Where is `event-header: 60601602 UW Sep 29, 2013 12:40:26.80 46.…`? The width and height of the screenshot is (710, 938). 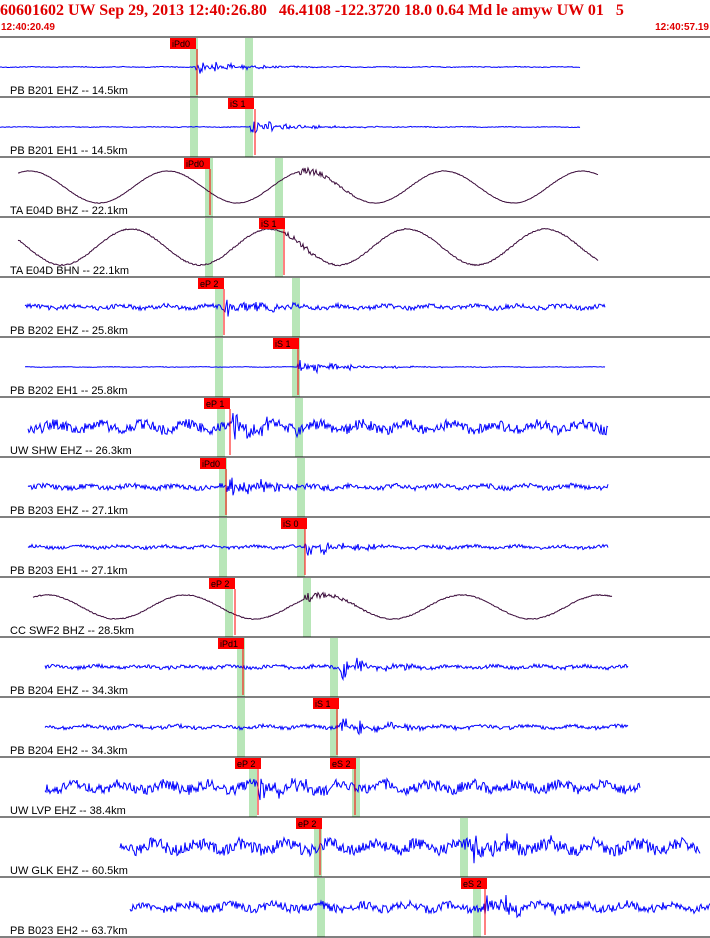
event-header: 60601602 UW Sep 29, 2013 12:40:26.80 46.… is located at coordinates (312, 10).